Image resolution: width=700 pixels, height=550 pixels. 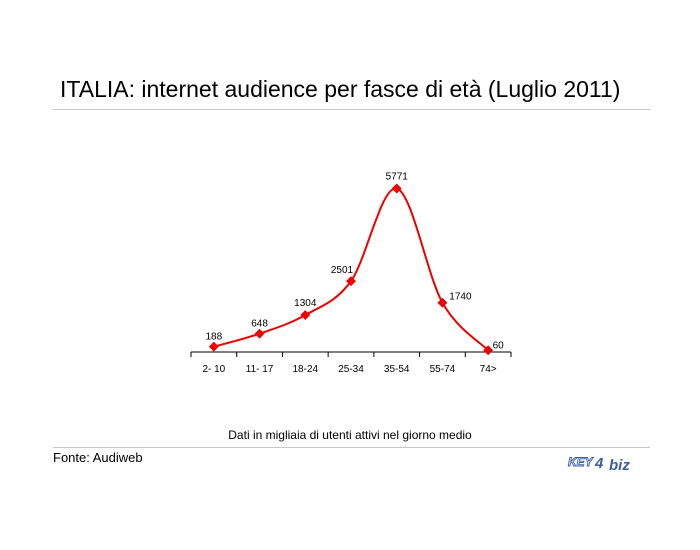 I want to click on x-tick-label: 11- 17, so click(x=260, y=369).